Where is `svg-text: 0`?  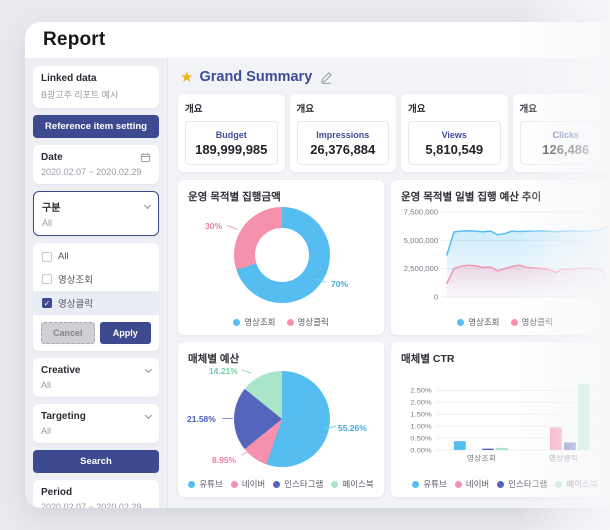 svg-text: 0 is located at coordinates (436, 297).